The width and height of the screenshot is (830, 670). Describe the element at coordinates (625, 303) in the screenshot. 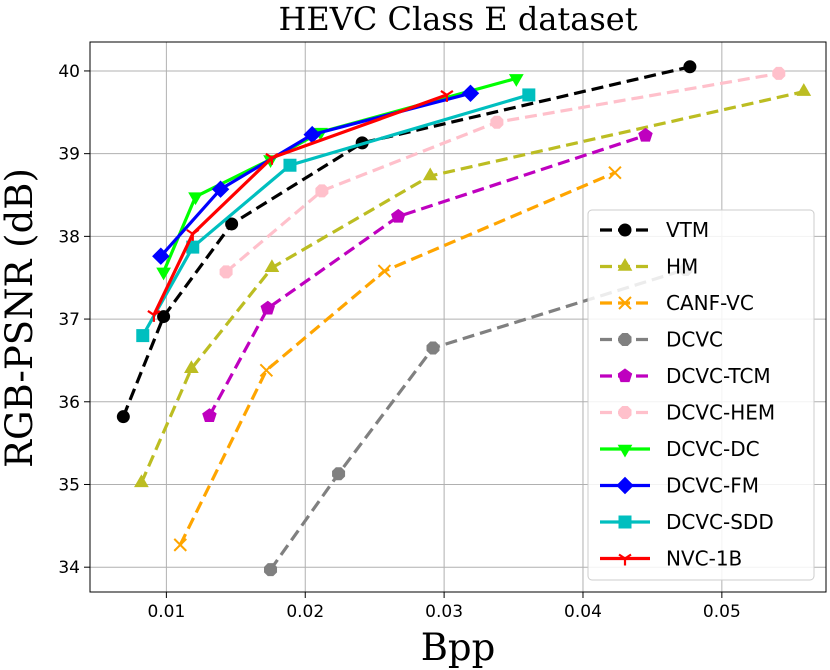

I see `legend-marker-canf-vc` at that location.